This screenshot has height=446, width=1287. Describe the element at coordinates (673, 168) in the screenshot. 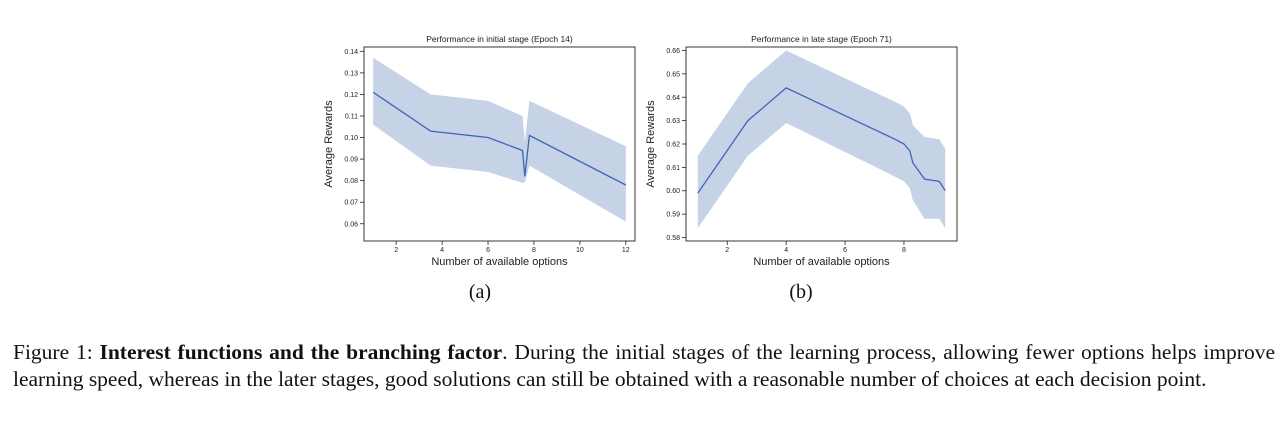

I see `y-tick-label: 0.61` at that location.